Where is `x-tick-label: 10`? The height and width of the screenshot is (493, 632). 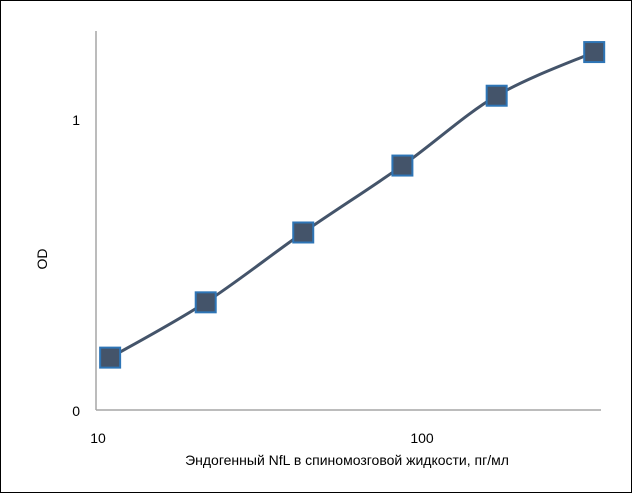
x-tick-label: 10 is located at coordinates (98, 438).